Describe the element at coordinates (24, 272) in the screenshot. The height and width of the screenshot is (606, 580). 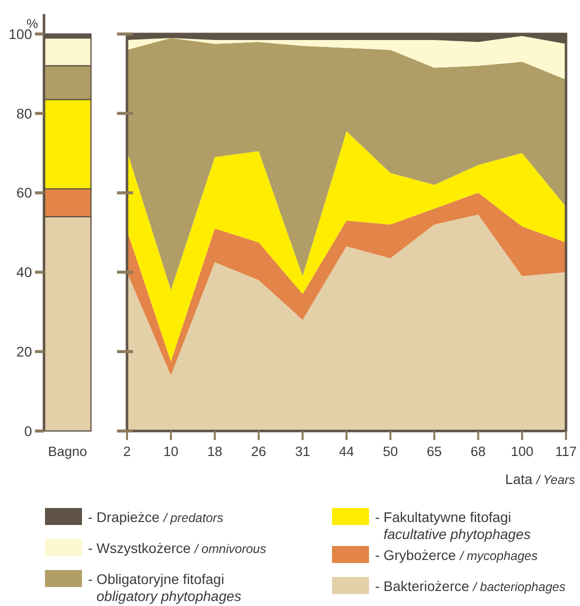
I see `y-tick-label: 40` at that location.